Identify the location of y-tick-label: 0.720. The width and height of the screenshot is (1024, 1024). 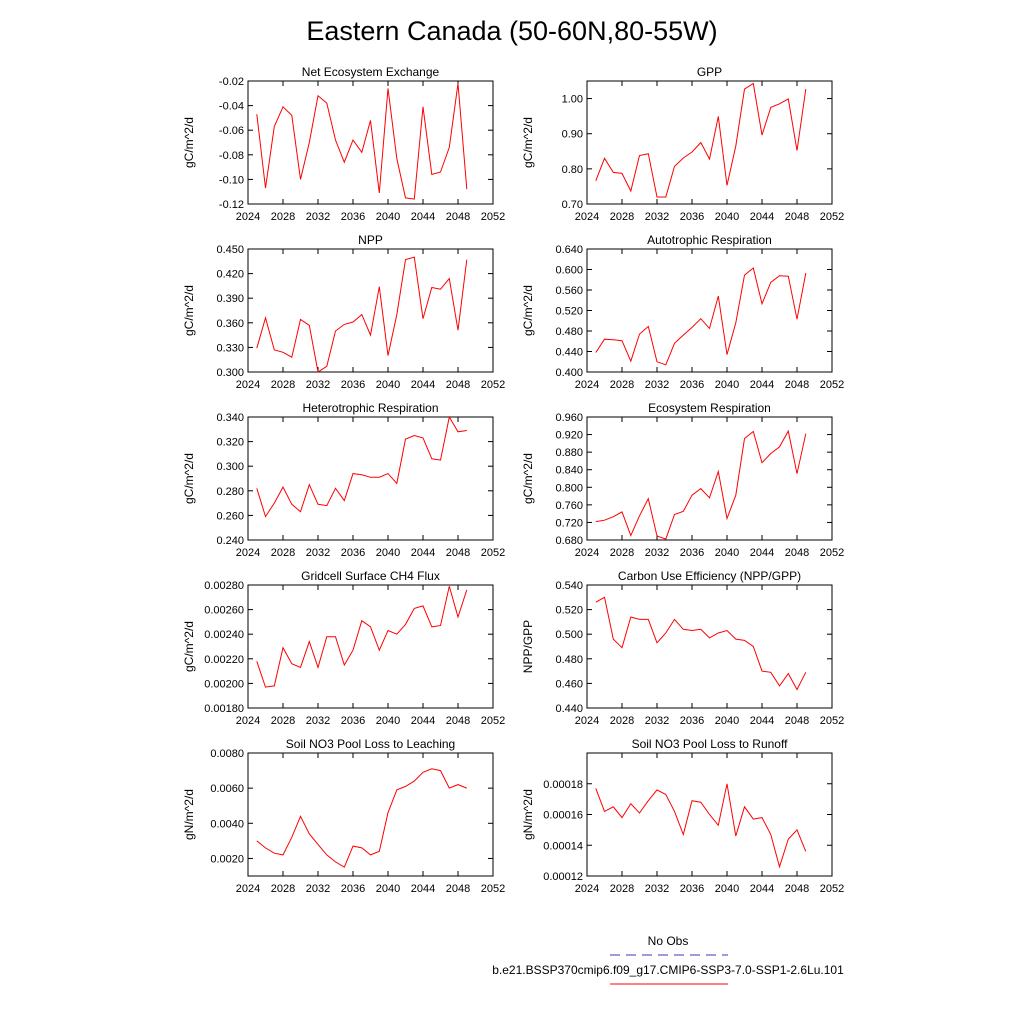
(569, 523).